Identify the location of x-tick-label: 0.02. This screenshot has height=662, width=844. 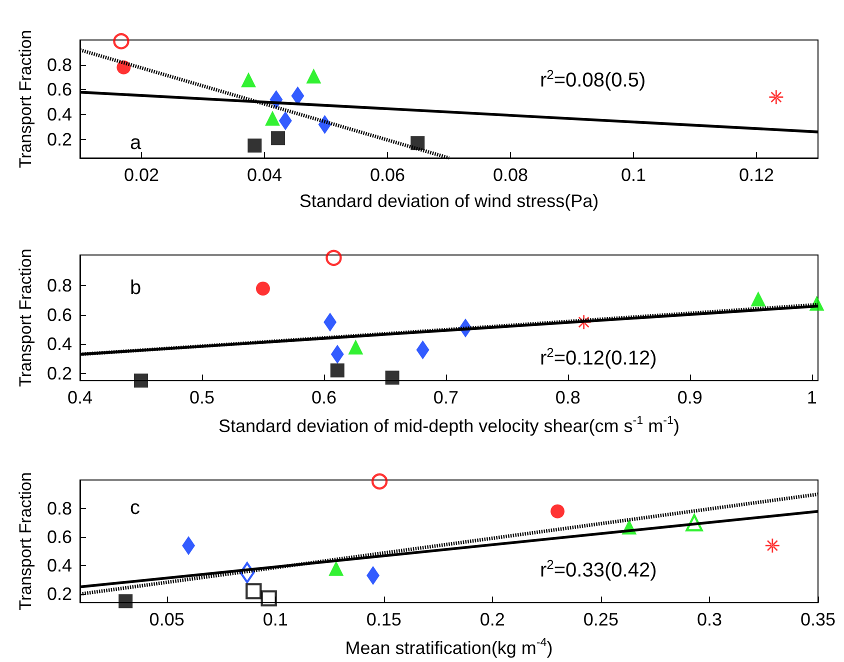
(142, 175).